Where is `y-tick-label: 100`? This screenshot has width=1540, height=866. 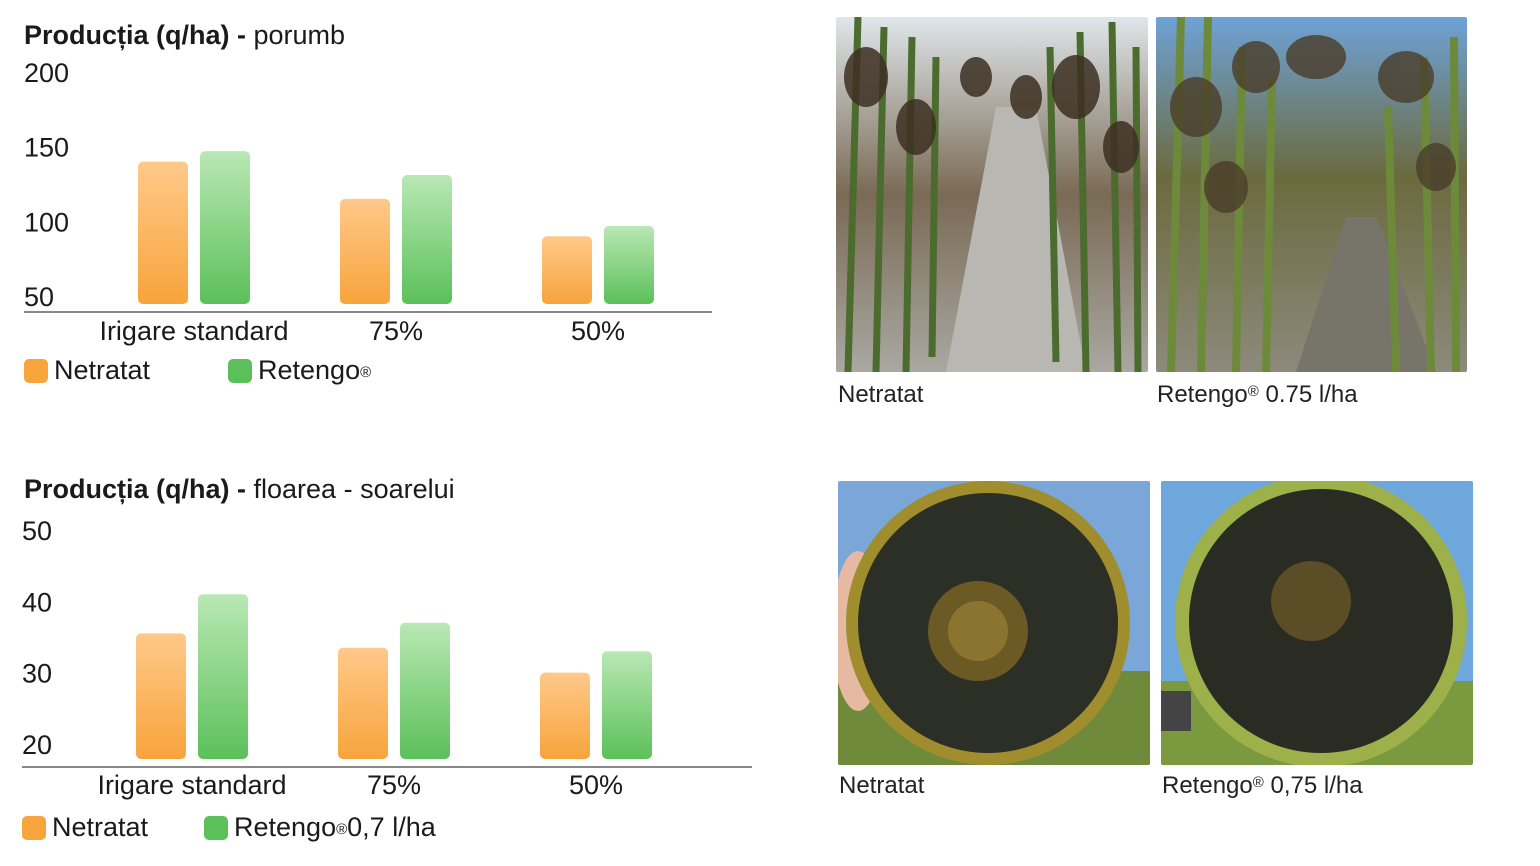 y-tick-label: 100 is located at coordinates (46, 222).